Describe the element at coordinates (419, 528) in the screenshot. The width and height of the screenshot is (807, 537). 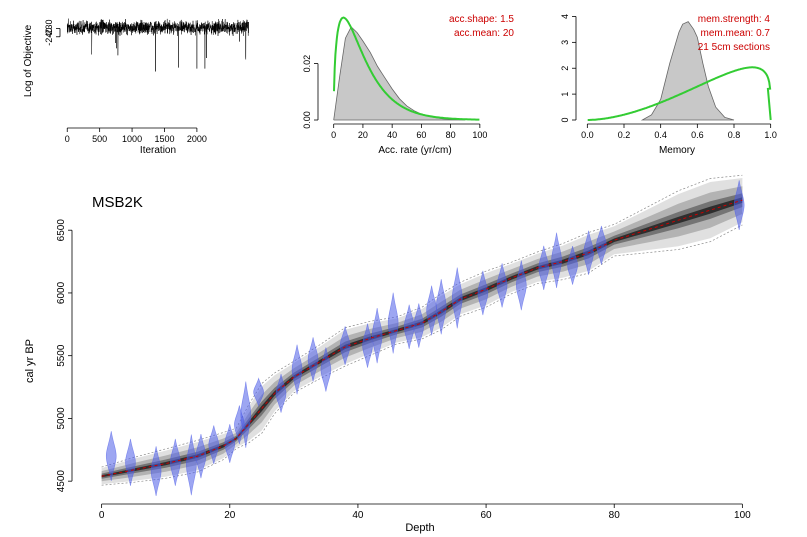
I see `depth-axis-label: Depth` at that location.